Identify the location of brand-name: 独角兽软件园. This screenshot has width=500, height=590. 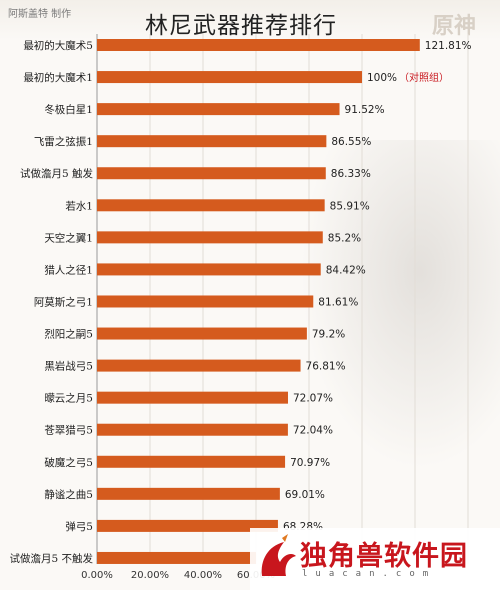
(384, 556).